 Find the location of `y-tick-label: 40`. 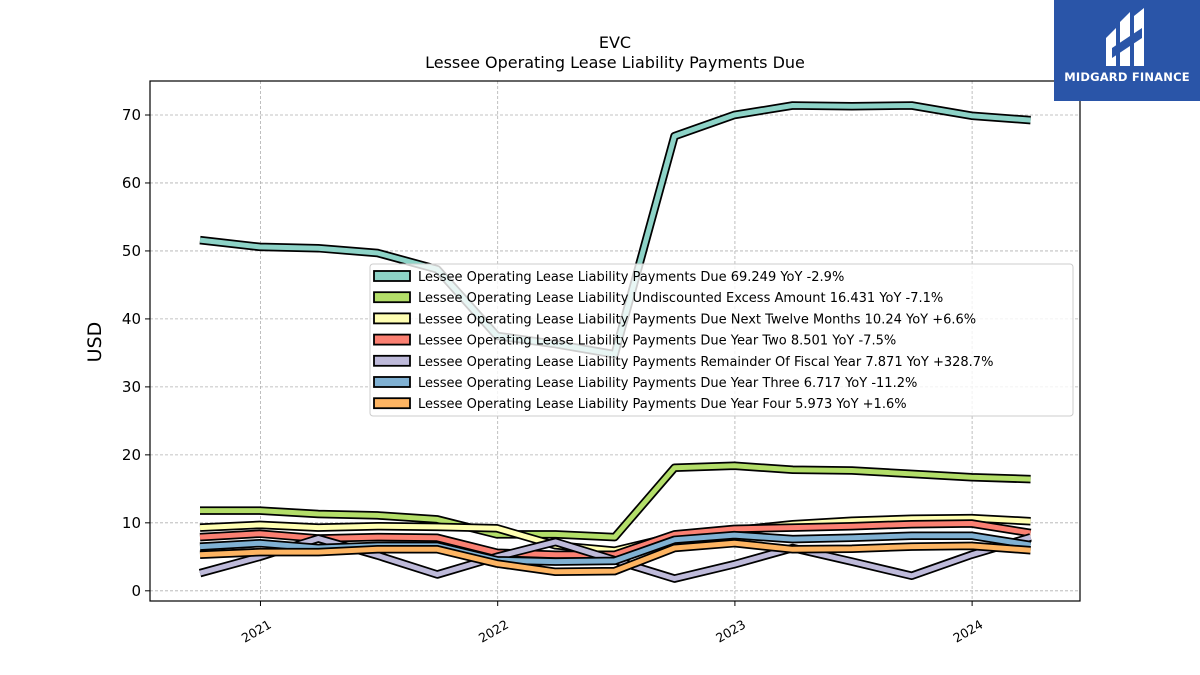

y-tick-label: 40 is located at coordinates (131, 319).